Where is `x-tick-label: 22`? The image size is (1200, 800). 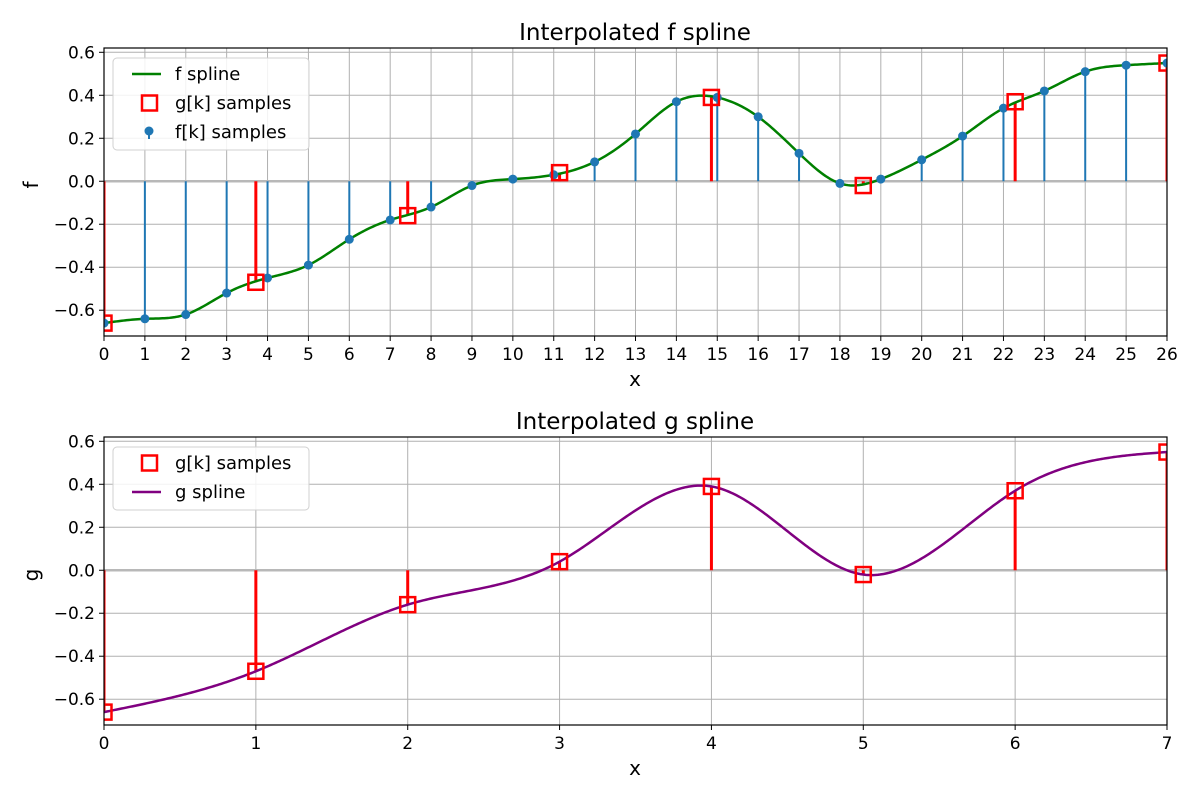
x-tick-label: 22 is located at coordinates (1004, 355).